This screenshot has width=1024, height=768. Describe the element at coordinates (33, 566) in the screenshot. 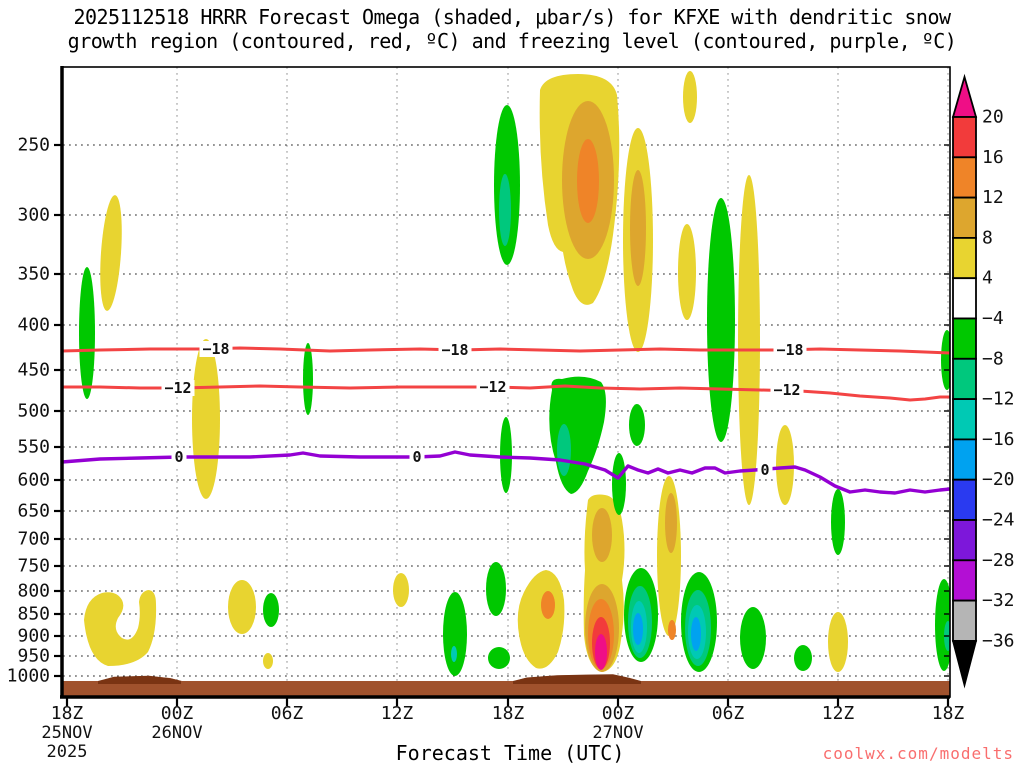

I see `y-tick-label: 750` at that location.